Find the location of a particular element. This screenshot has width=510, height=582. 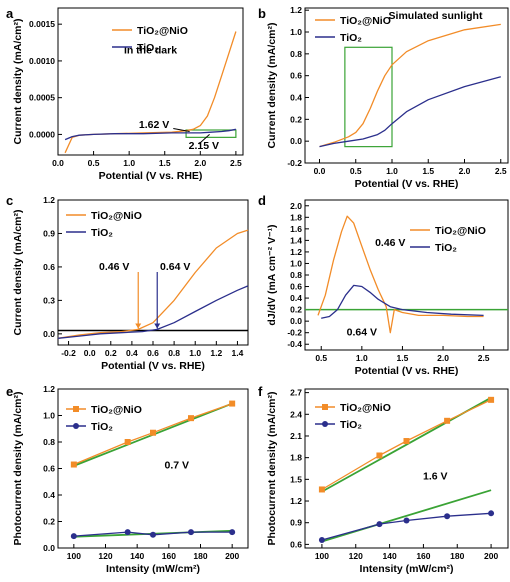

panel-label: e is located at coordinates (9, 391).